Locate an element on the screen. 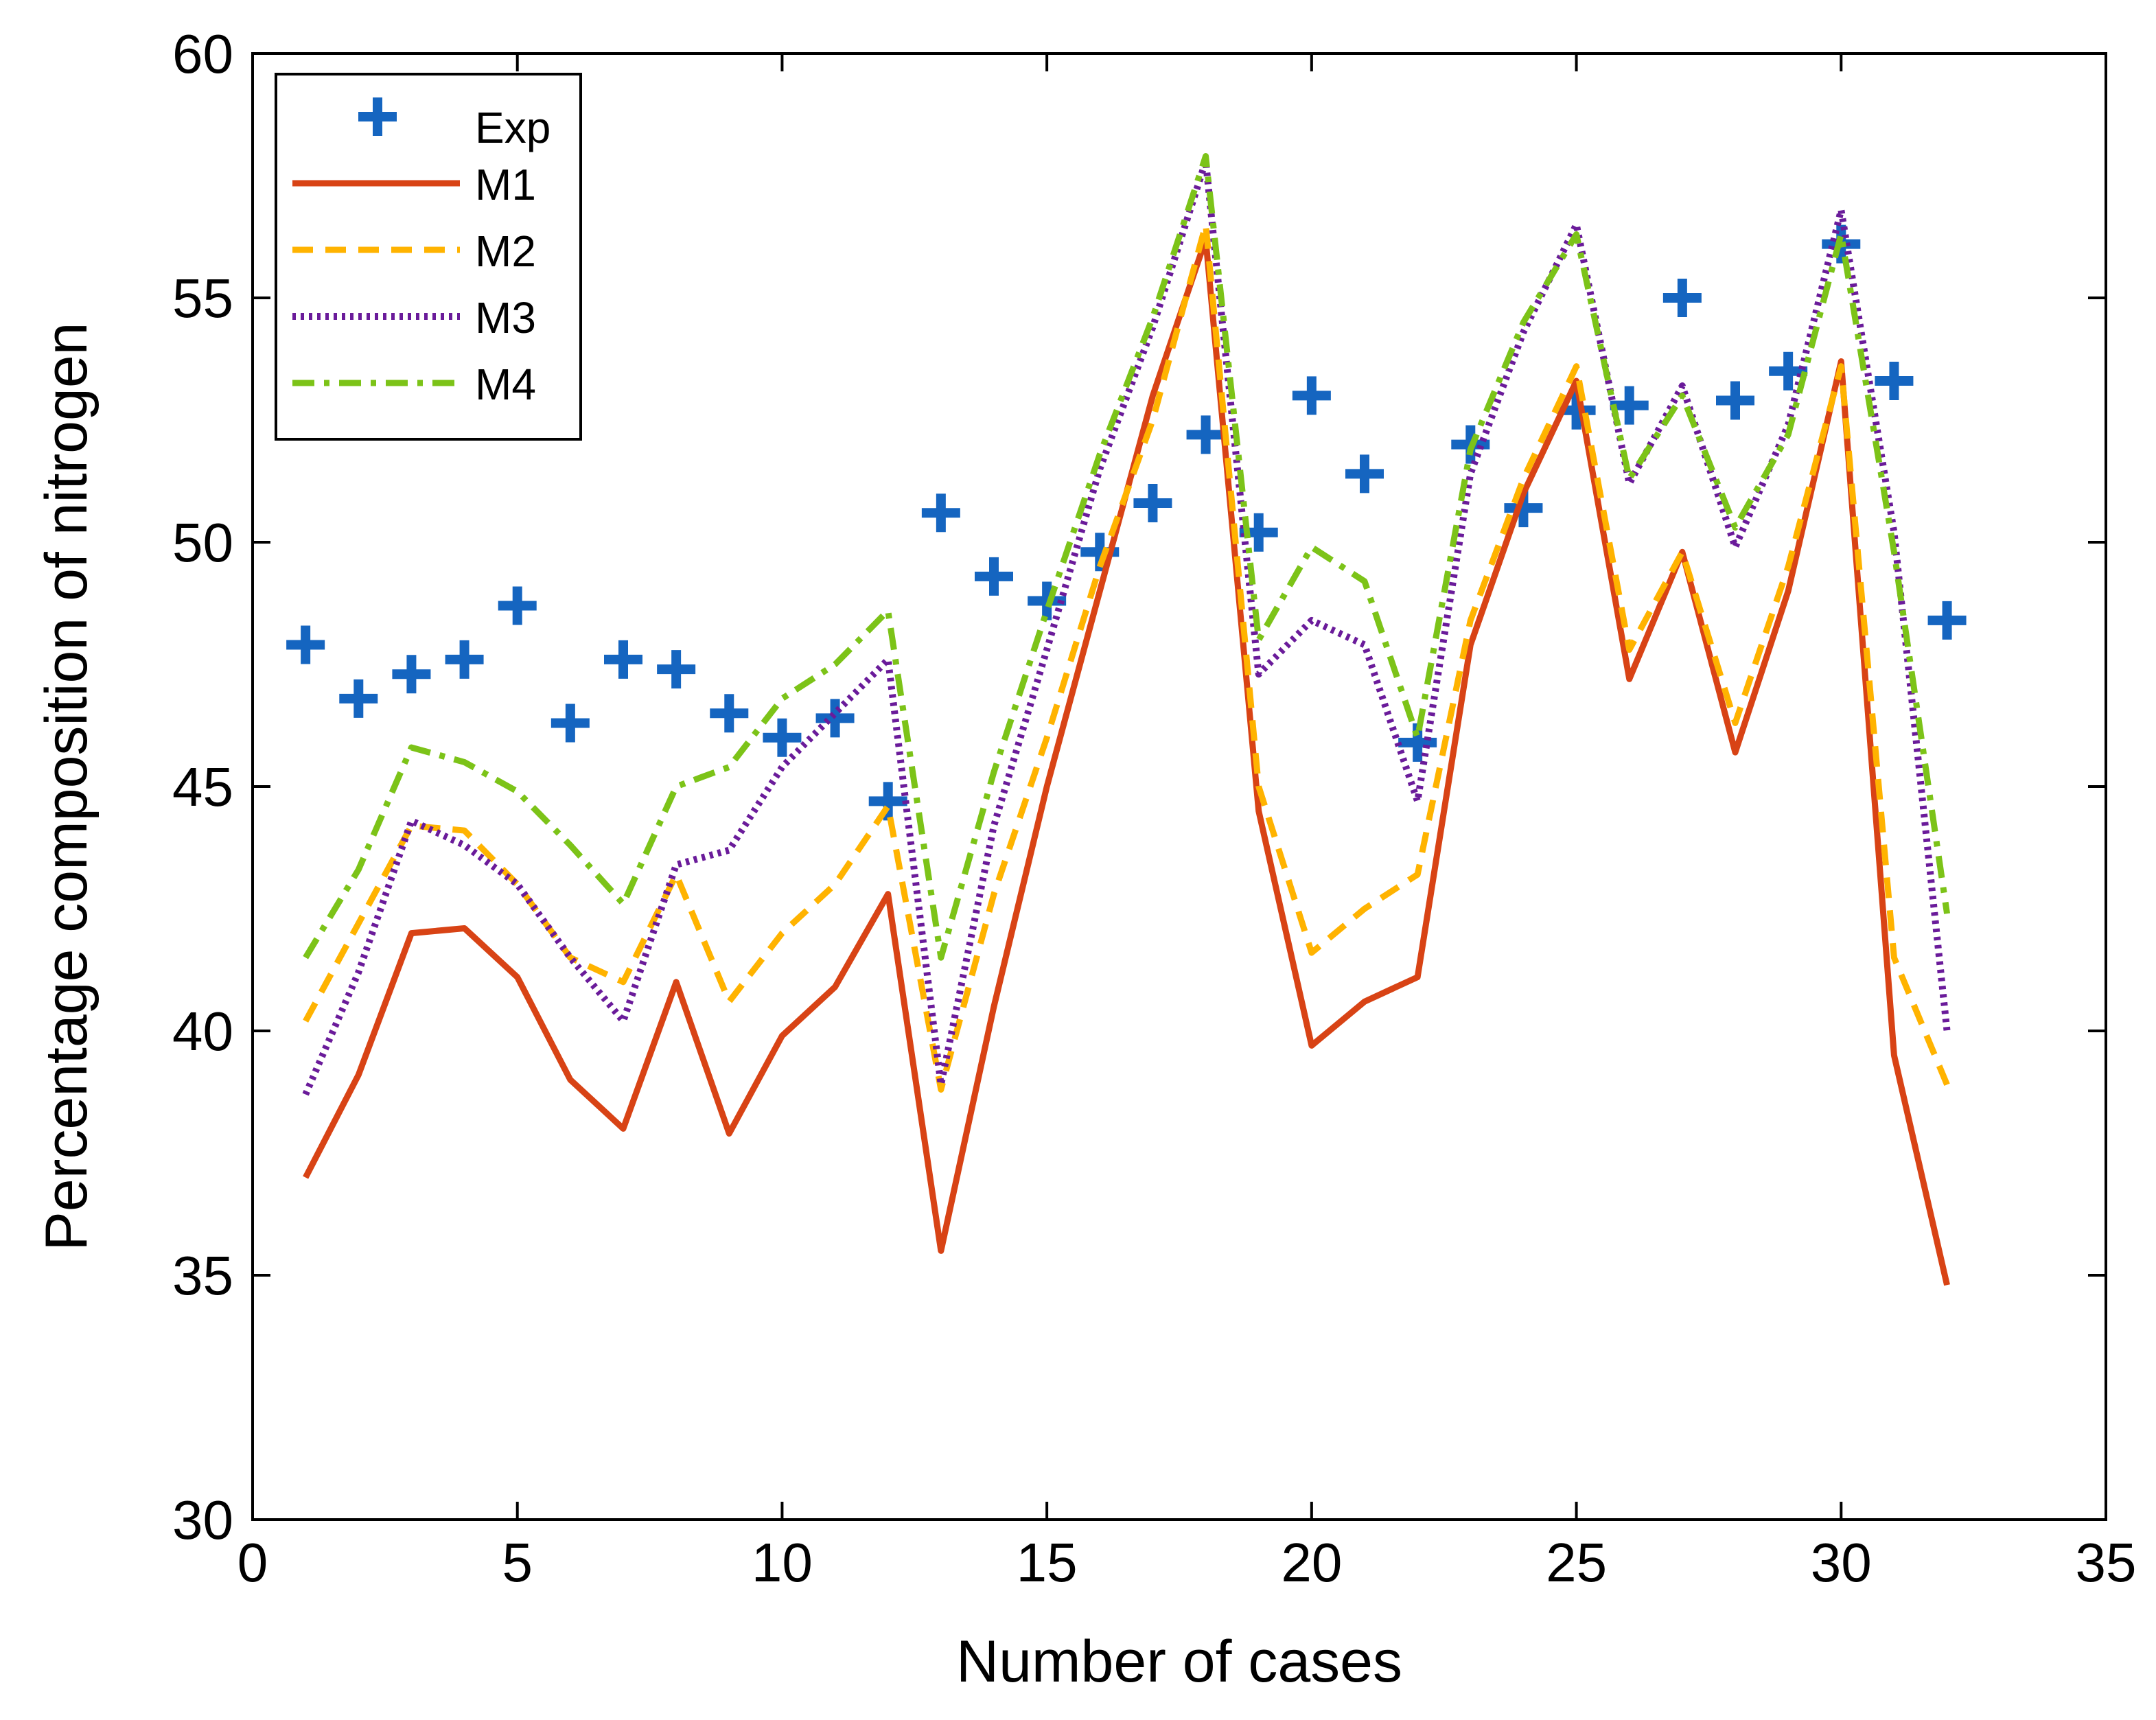 Image resolution: width=2156 pixels, height=1720 pixels. legend-label-m2: M2 is located at coordinates (505, 251).